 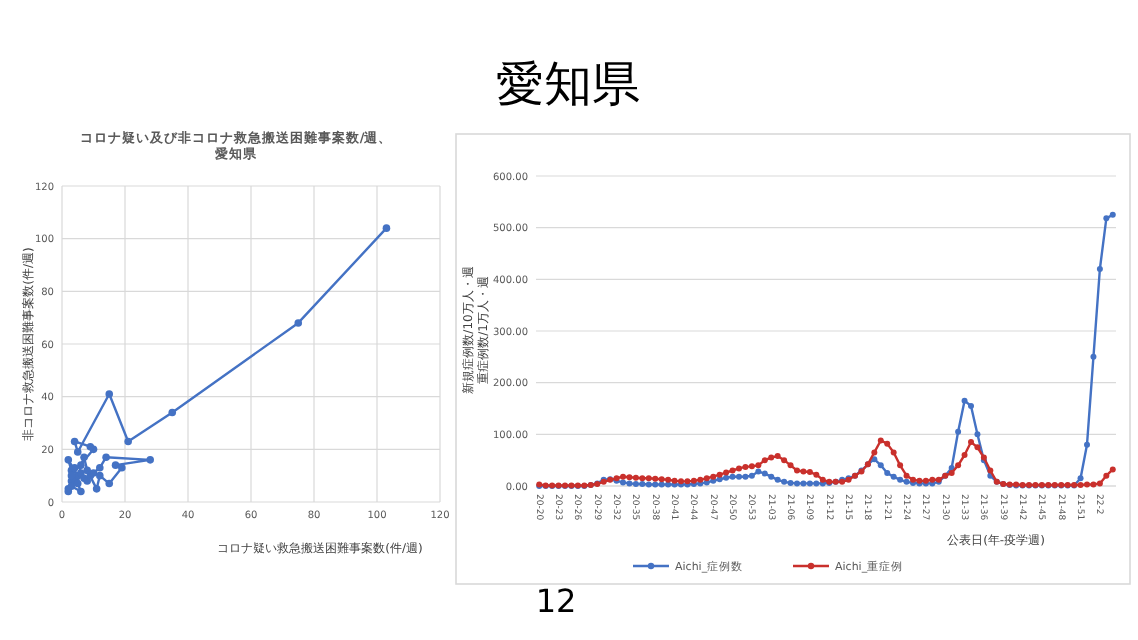 What do you see at coordinates (568, 84) in the screenshot?
I see `text: 愛知県` at bounding box center [568, 84].